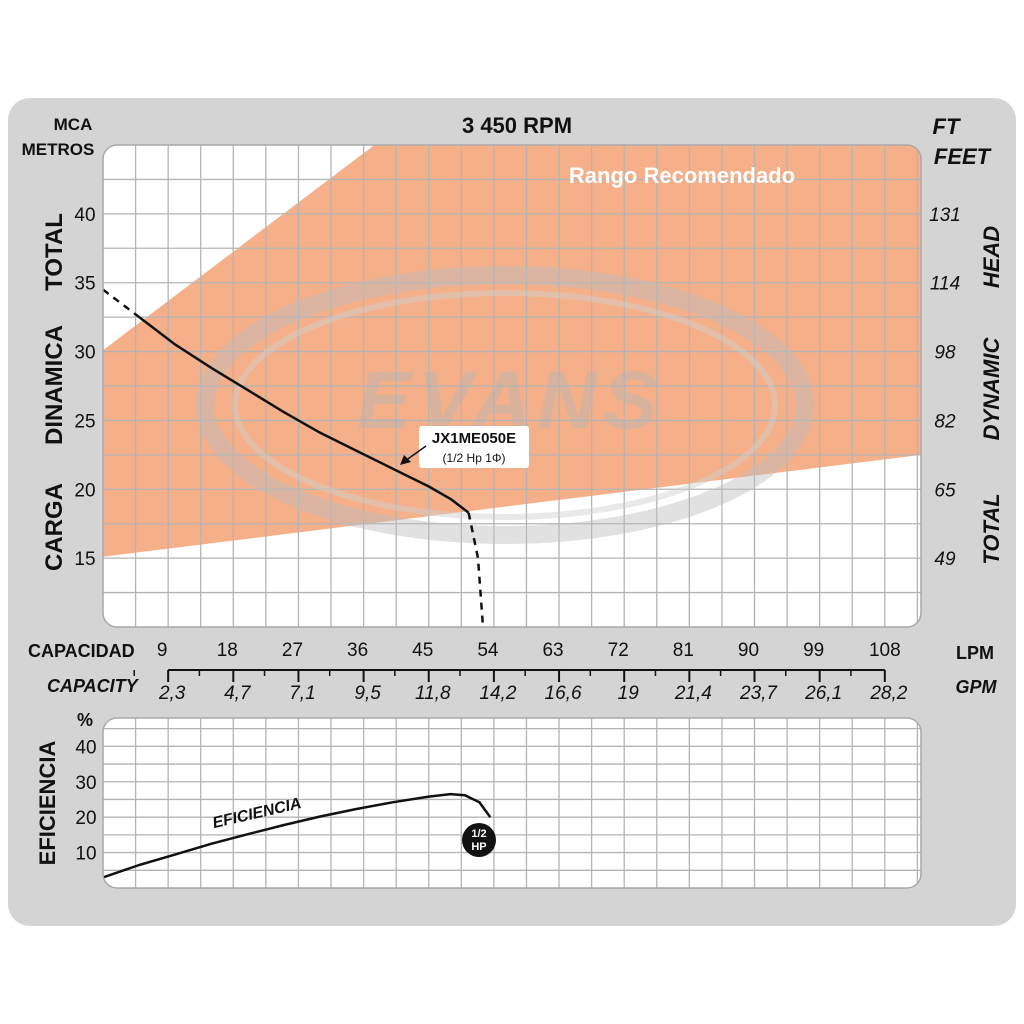 This screenshot has width=1024, height=1024. I want to click on x-tick-label-gpm: 4,7, so click(238, 693).